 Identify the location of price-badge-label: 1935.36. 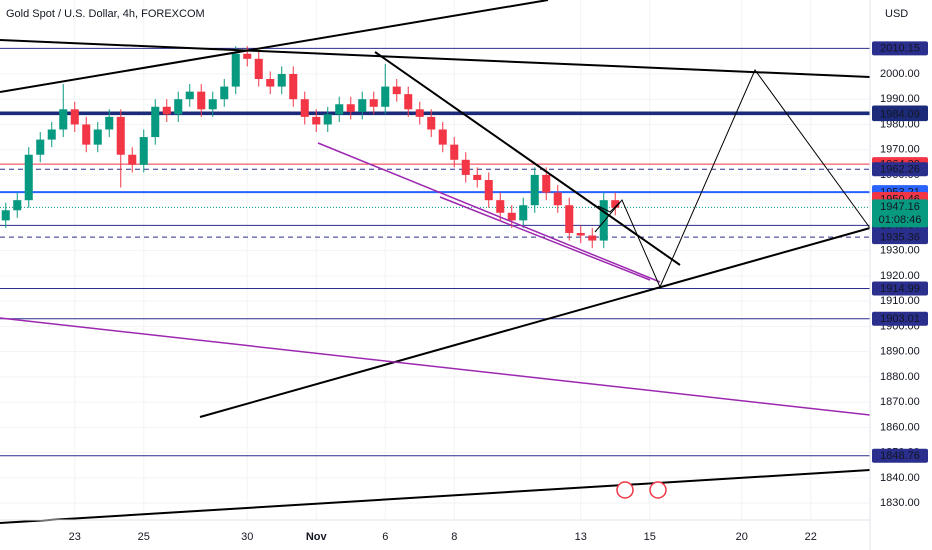
(900, 238).